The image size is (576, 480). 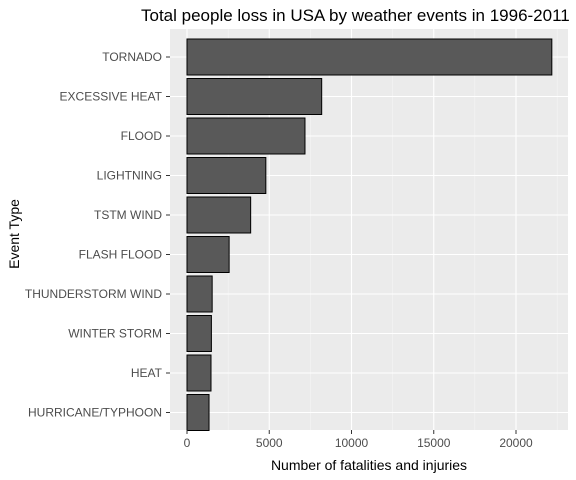 I want to click on x-axis-ticks: 0 5000 10000 15000 20000, so click(x=358, y=440).